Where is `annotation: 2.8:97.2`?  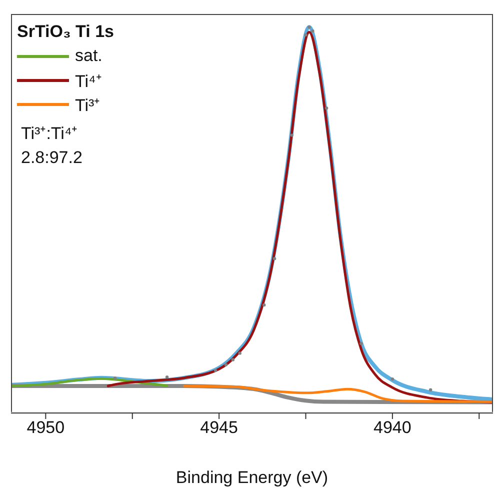
annotation: 2.8:97.2 is located at coordinates (51, 158).